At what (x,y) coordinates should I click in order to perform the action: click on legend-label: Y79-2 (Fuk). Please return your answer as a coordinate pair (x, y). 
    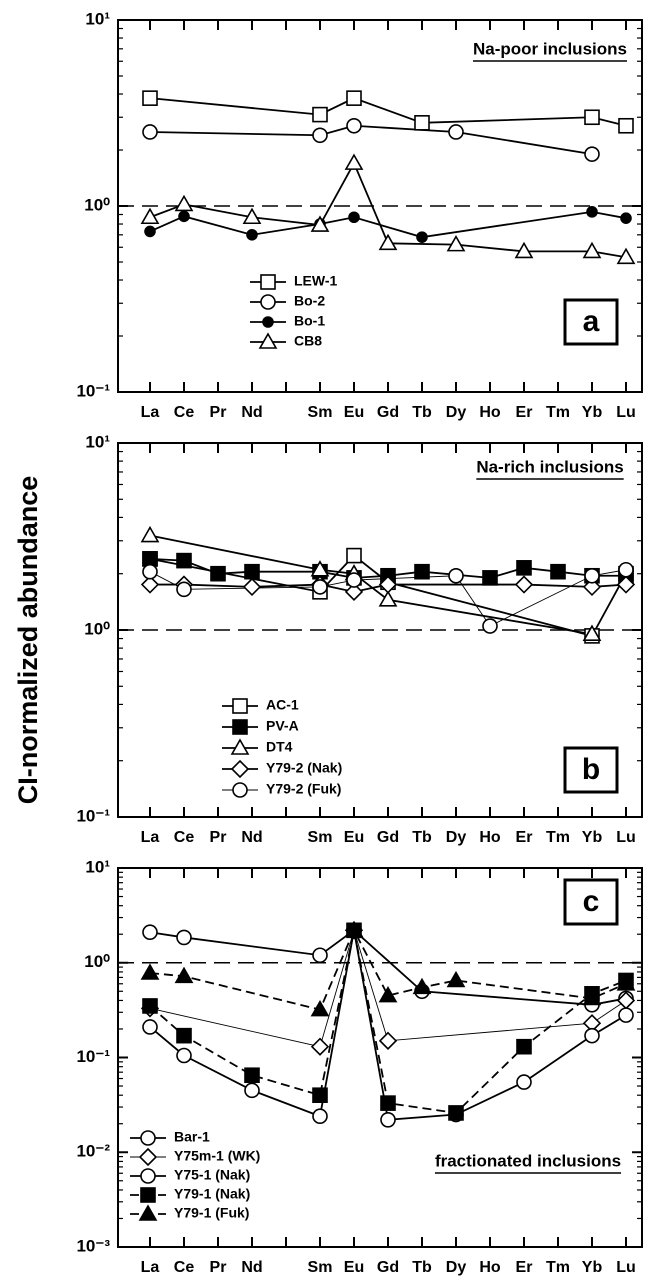
    Looking at the image, I should click on (303, 789).